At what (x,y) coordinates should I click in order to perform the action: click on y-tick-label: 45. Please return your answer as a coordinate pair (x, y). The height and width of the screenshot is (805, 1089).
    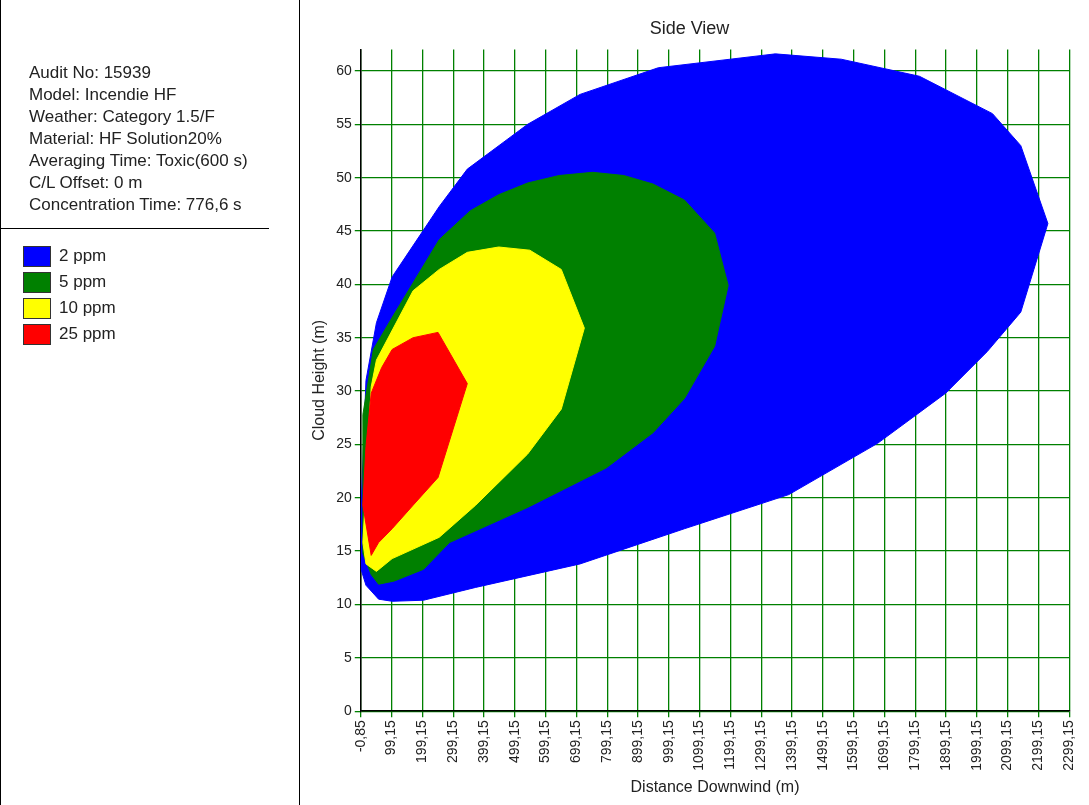
    Looking at the image, I should click on (344, 229).